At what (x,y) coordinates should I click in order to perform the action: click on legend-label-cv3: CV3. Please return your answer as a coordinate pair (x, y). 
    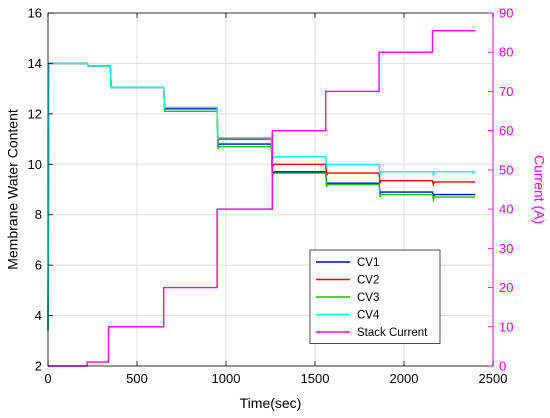
    Looking at the image, I should click on (368, 298).